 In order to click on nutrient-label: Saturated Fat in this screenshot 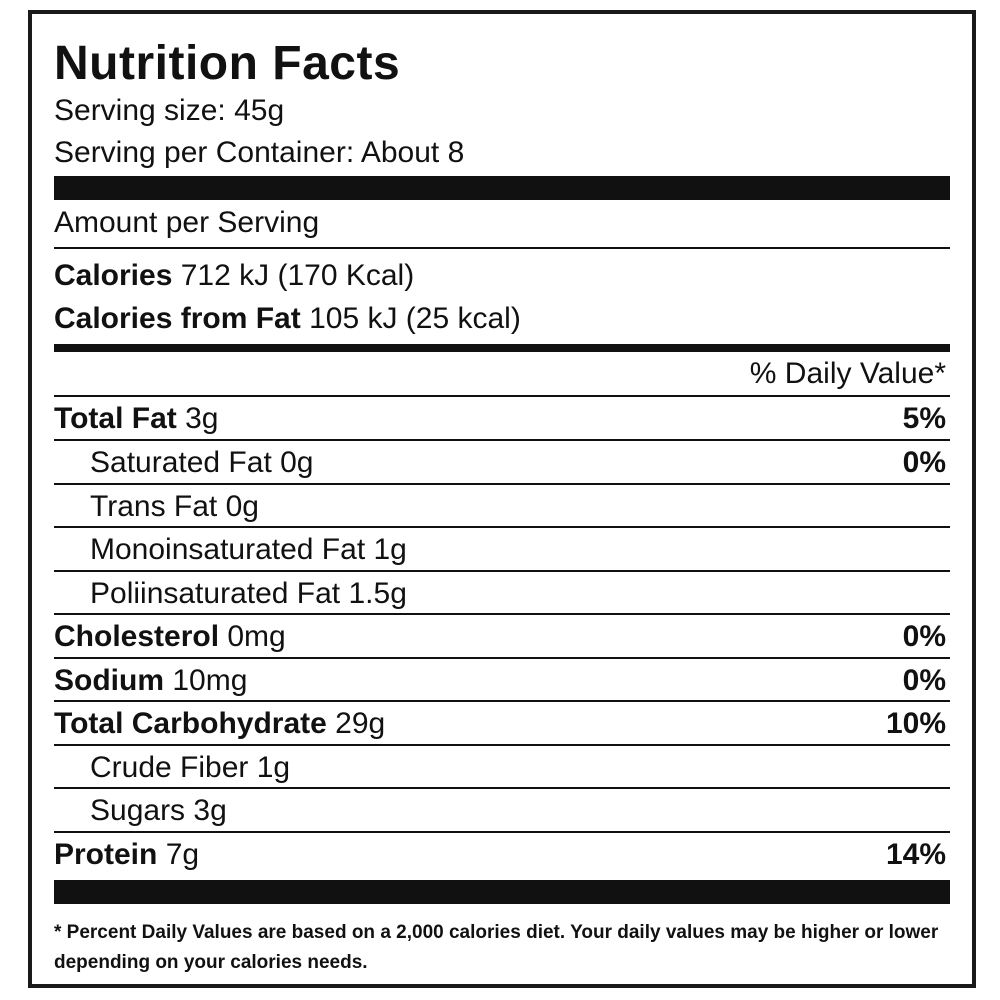, I will do `click(181, 462)`.